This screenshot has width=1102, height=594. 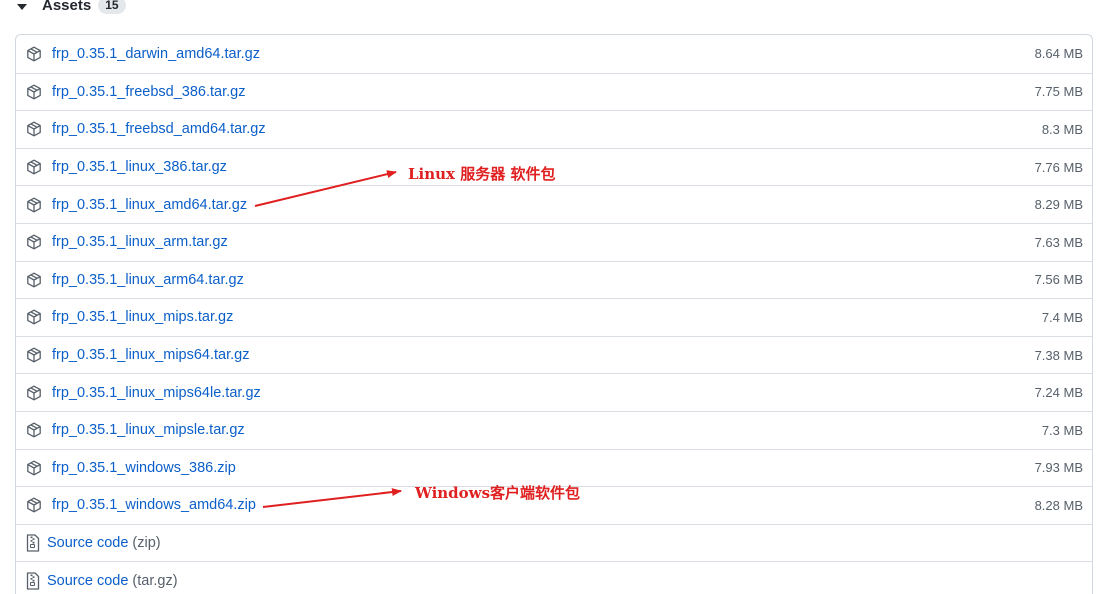 What do you see at coordinates (148, 279) in the screenshot?
I see `asset-download-link: frp_0.35.1_linux_arm64.tar.gz` at bounding box center [148, 279].